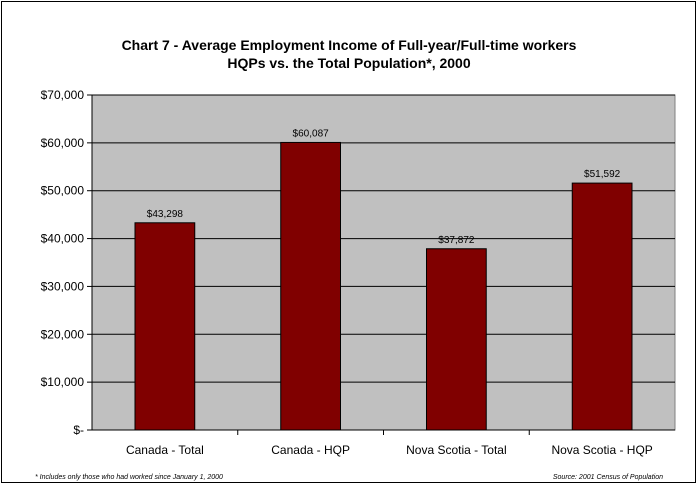  I want to click on y-tick-label: $10,000, so click(63, 382).